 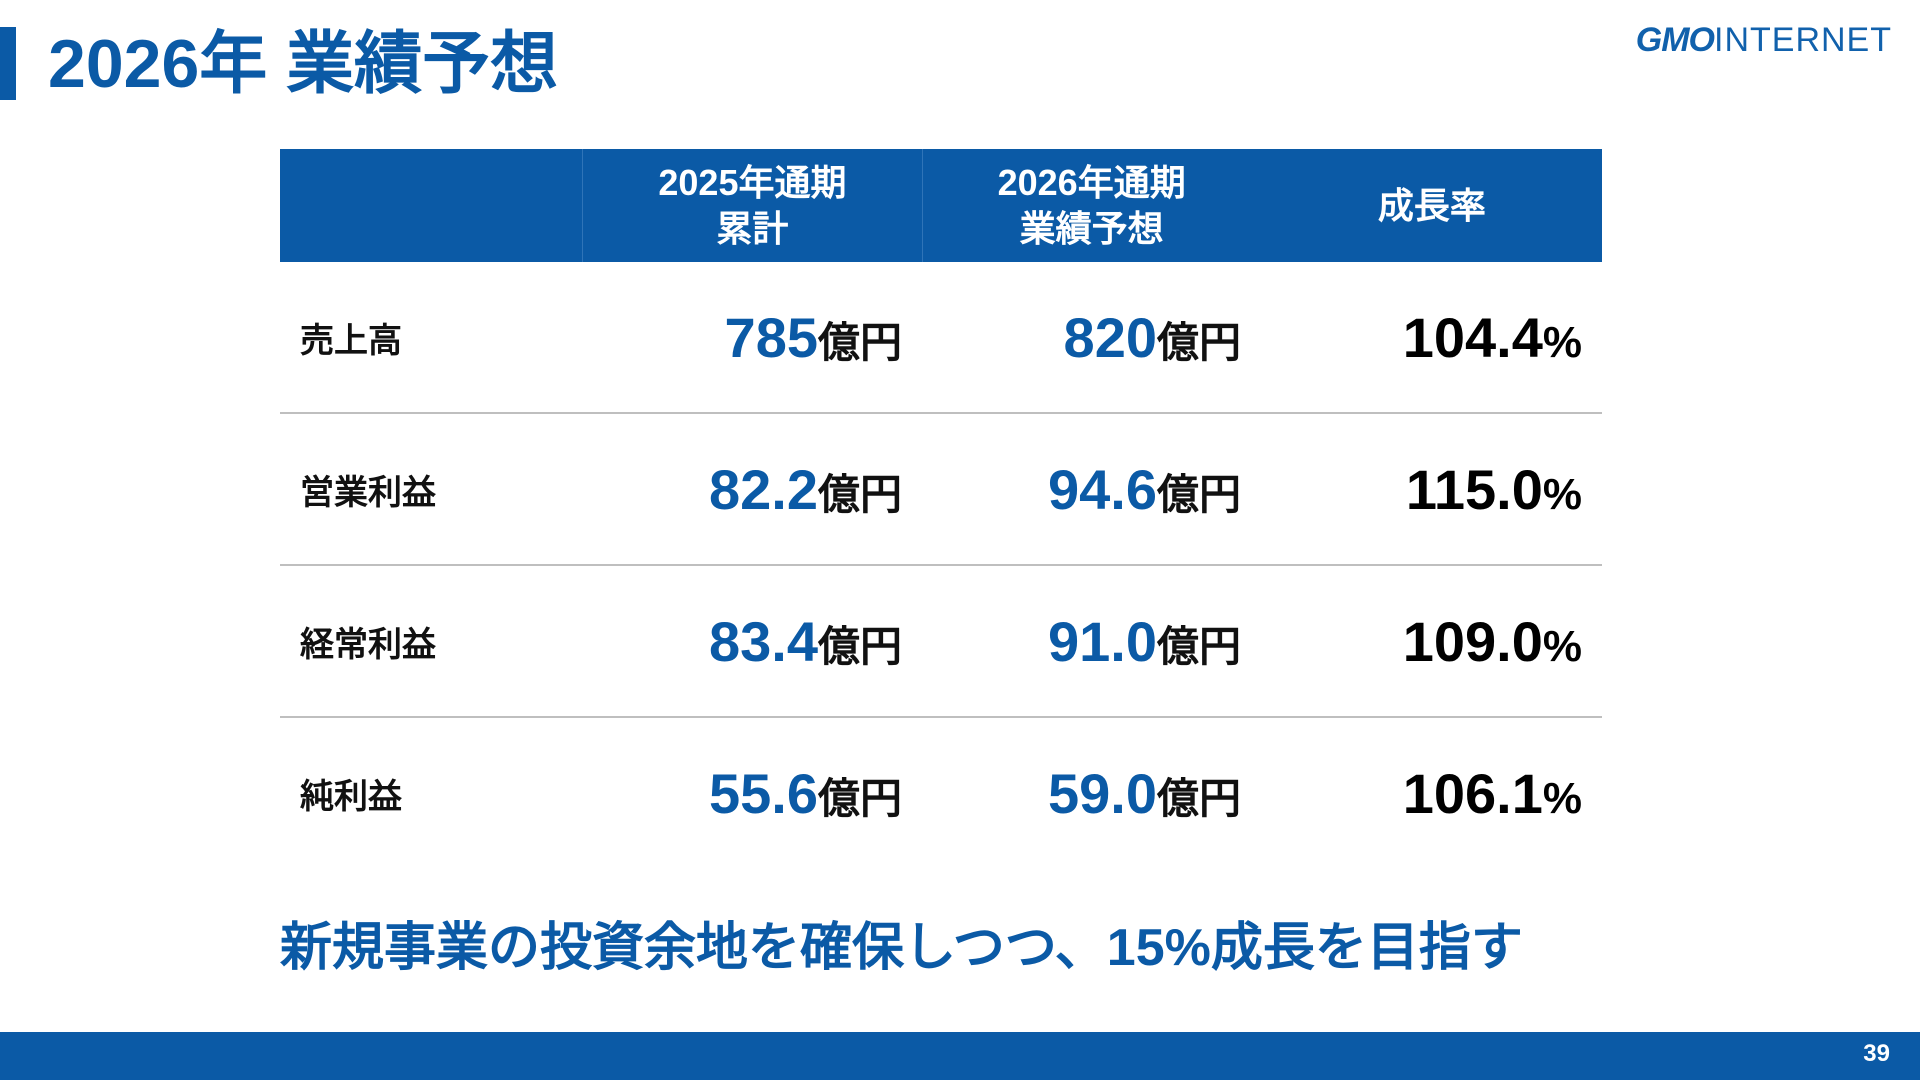 I want to click on value-cell: 59.0億円, so click(x=1091, y=793).